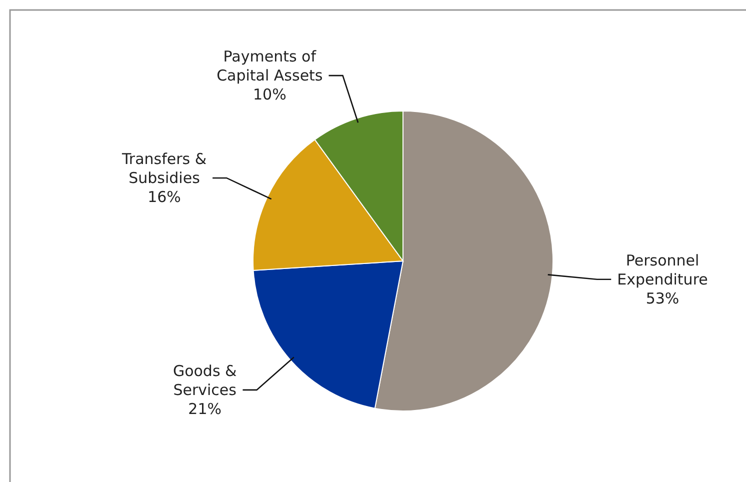 The width and height of the screenshot is (746, 482). Describe the element at coordinates (269, 95) in the screenshot. I see `data-label: 10%` at that location.